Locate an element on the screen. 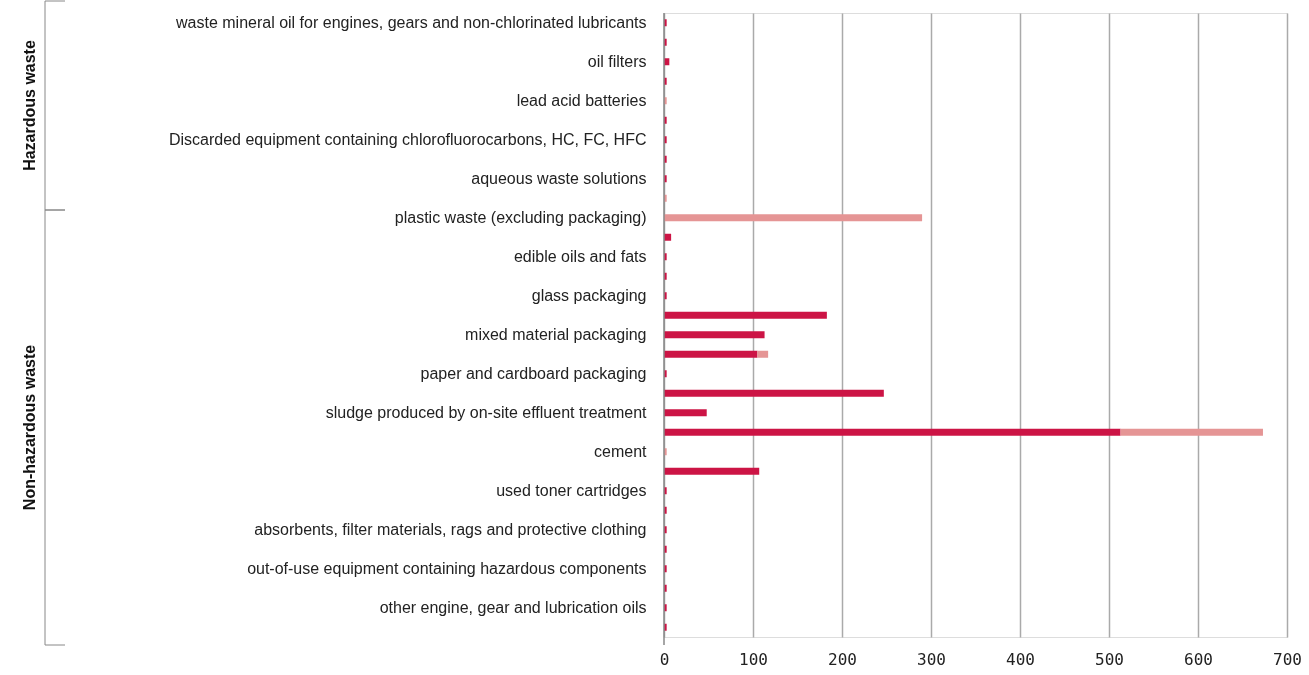 This screenshot has height=675, width=1309. text: Hazardous waste is located at coordinates (29, 105).